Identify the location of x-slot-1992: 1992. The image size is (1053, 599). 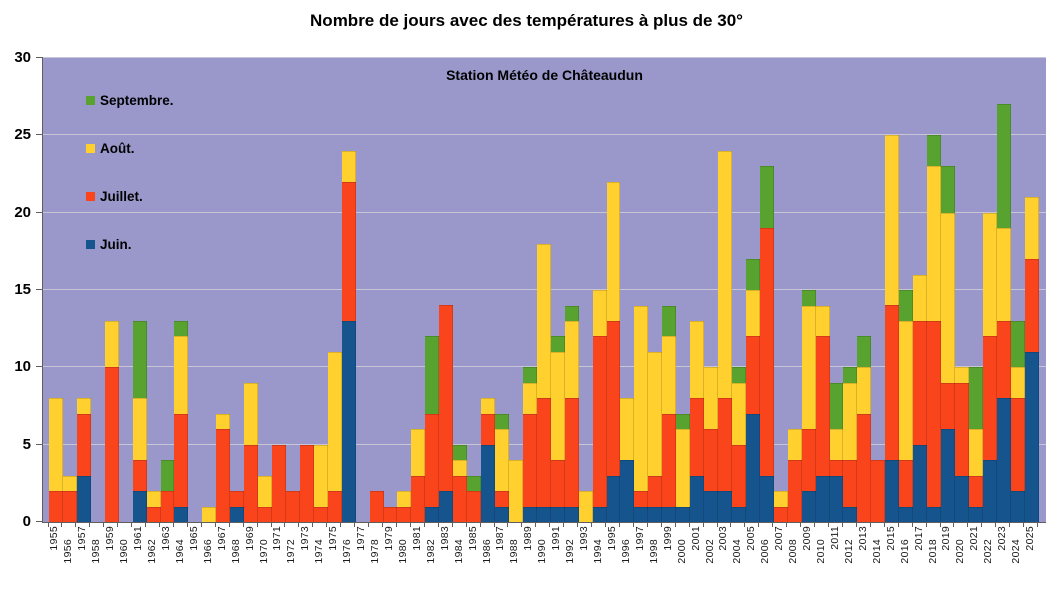
(570, 560).